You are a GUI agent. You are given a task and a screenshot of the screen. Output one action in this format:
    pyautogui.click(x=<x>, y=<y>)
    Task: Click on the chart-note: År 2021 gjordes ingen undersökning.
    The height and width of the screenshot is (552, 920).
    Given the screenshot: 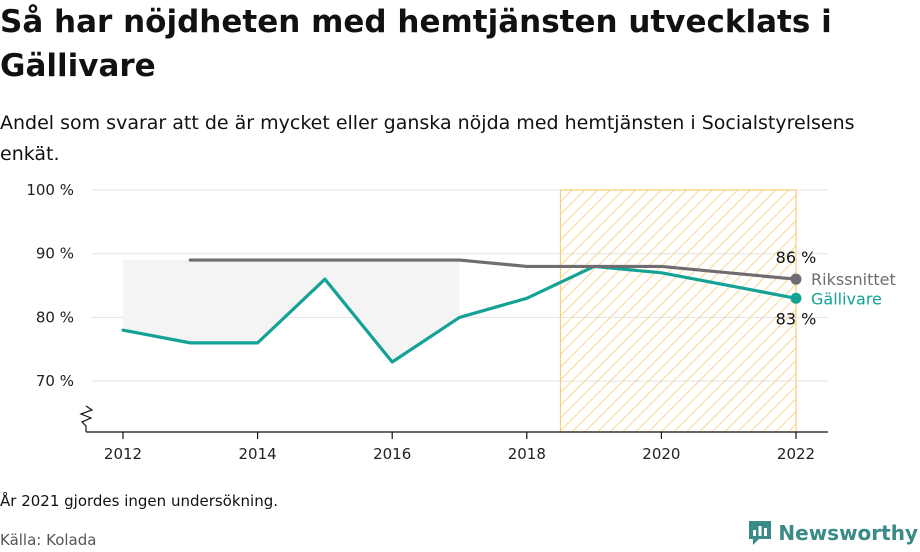 What is the action you would take?
    pyautogui.click(x=139, y=501)
    